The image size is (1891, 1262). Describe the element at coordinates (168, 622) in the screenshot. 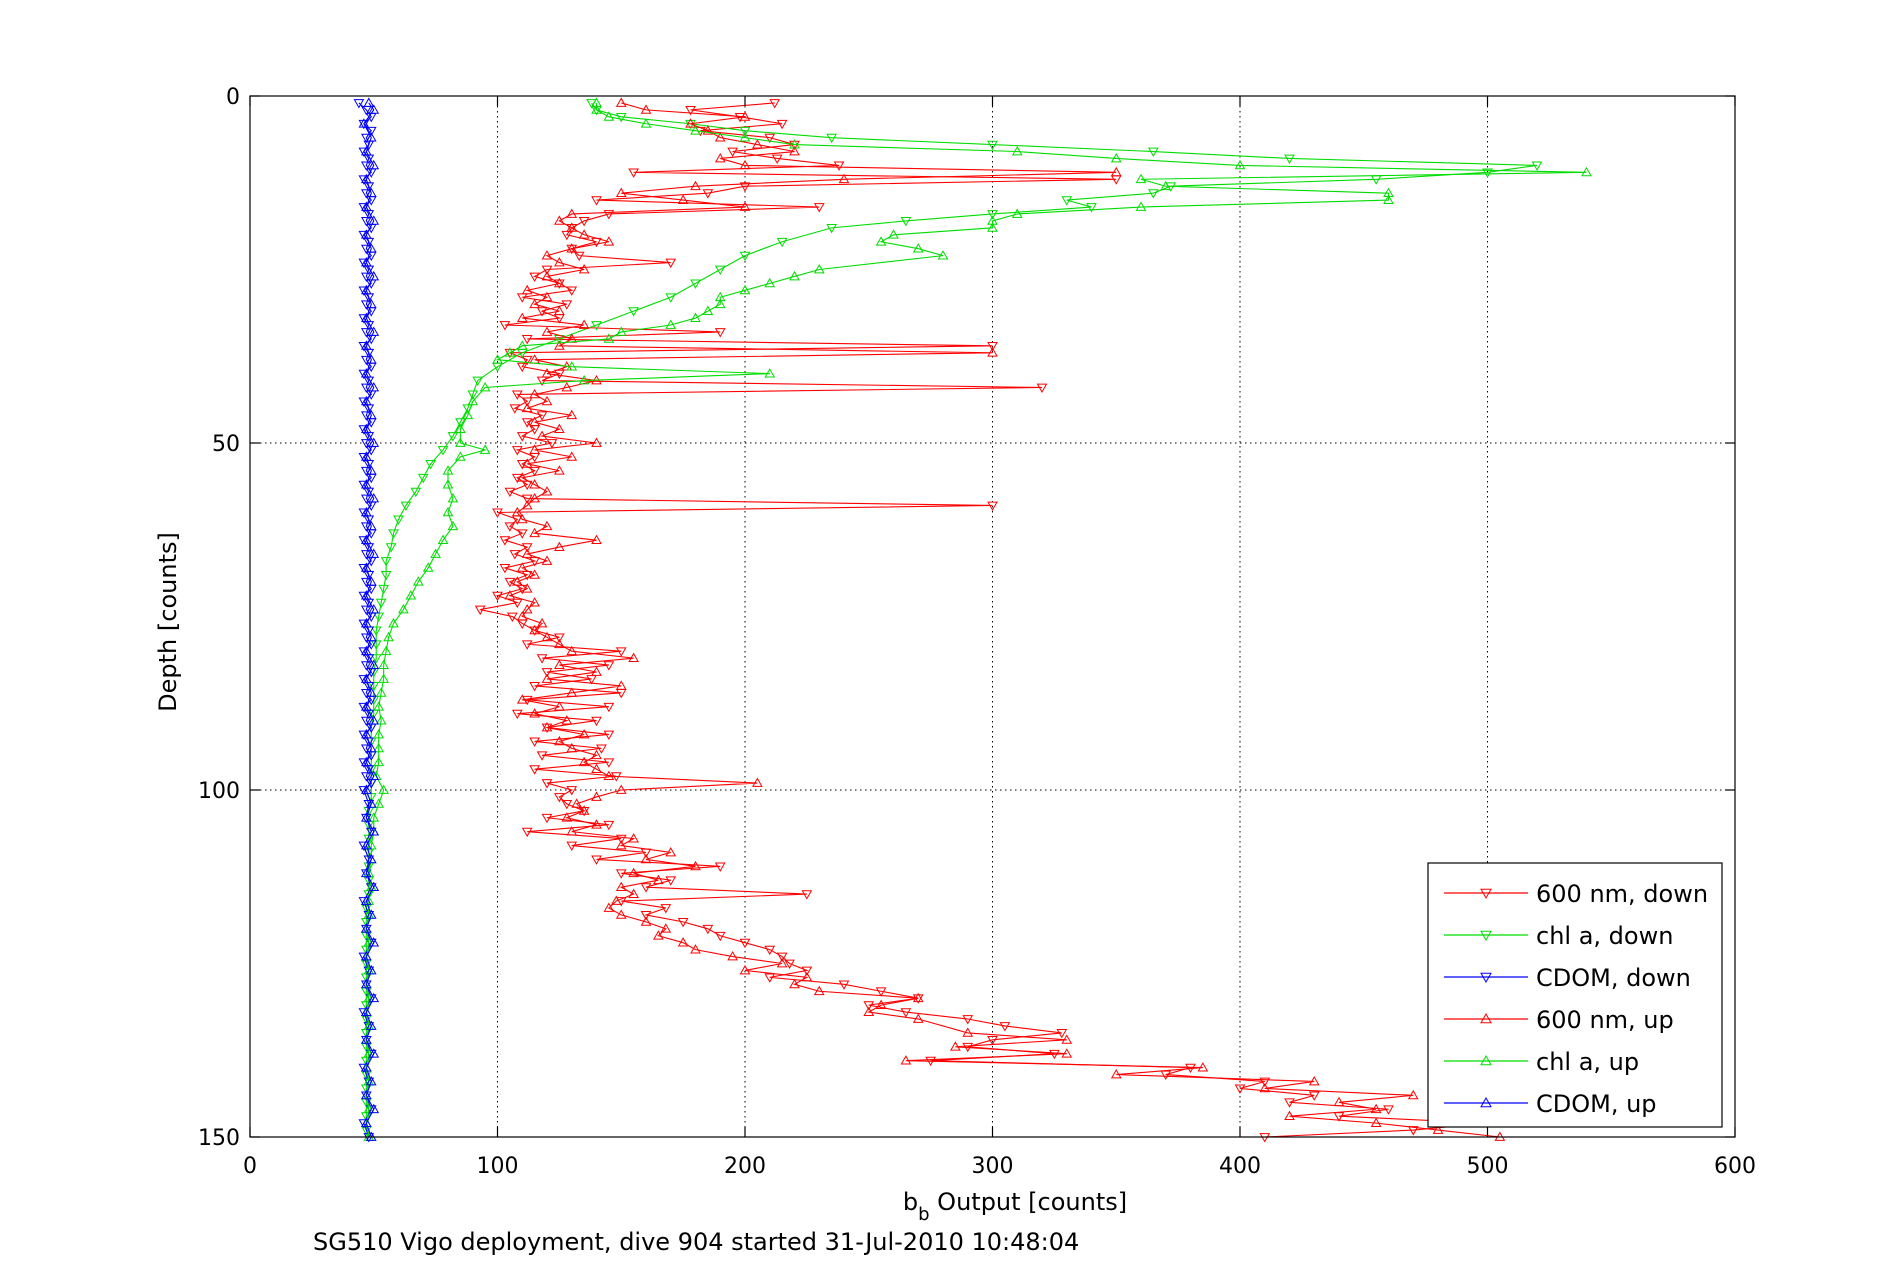

I see `y-axis-label: Depth [counts]` at that location.